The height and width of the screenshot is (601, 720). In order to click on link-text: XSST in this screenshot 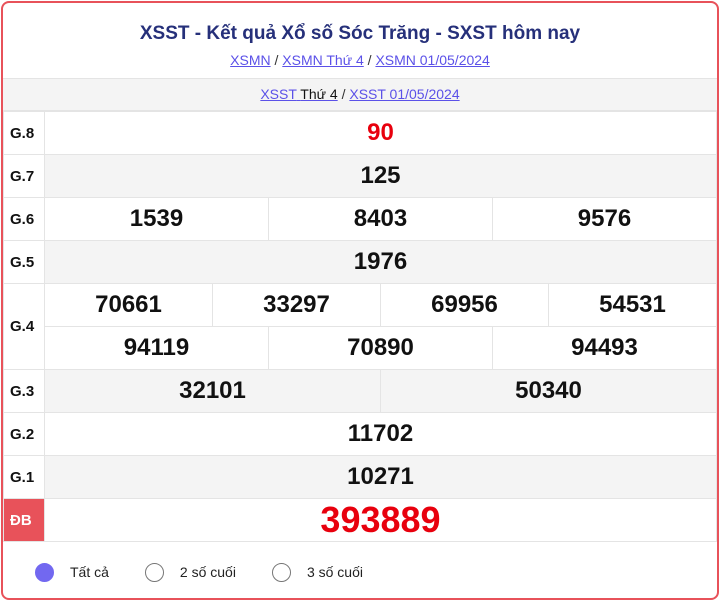, I will do `click(278, 94)`.